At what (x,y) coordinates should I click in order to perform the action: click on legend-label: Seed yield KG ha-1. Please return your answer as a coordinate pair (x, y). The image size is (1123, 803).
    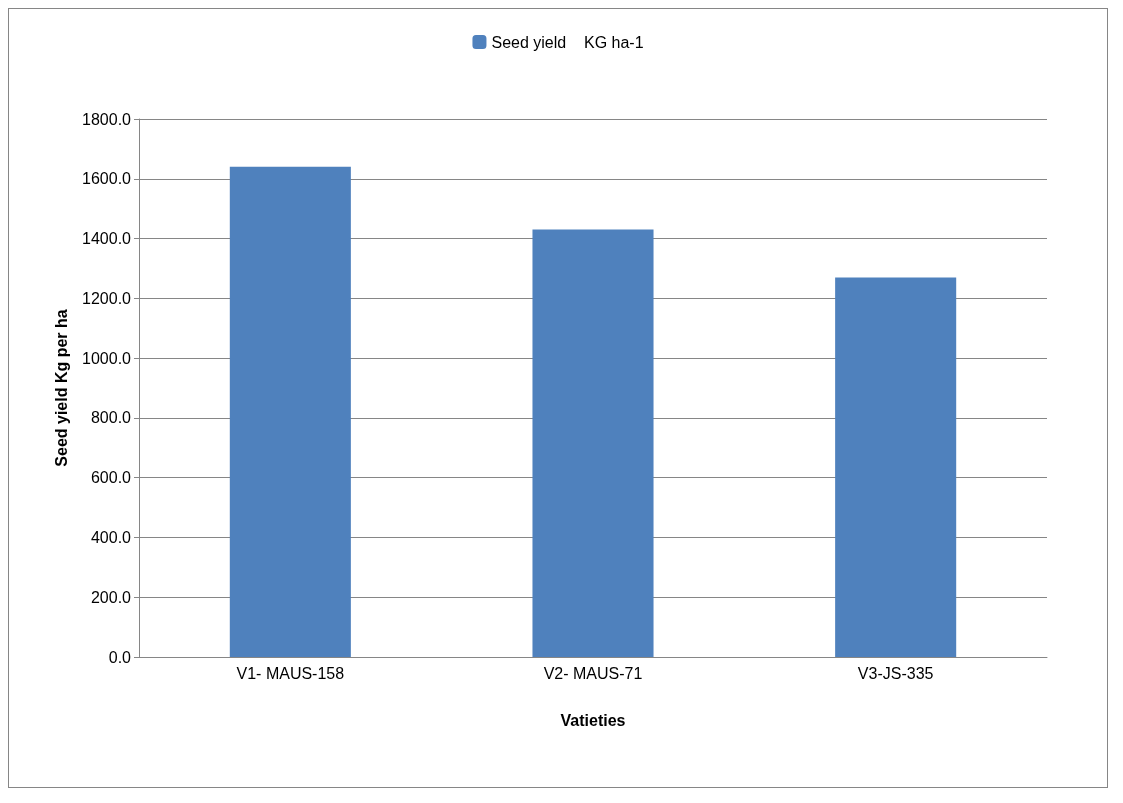
    Looking at the image, I should click on (567, 42).